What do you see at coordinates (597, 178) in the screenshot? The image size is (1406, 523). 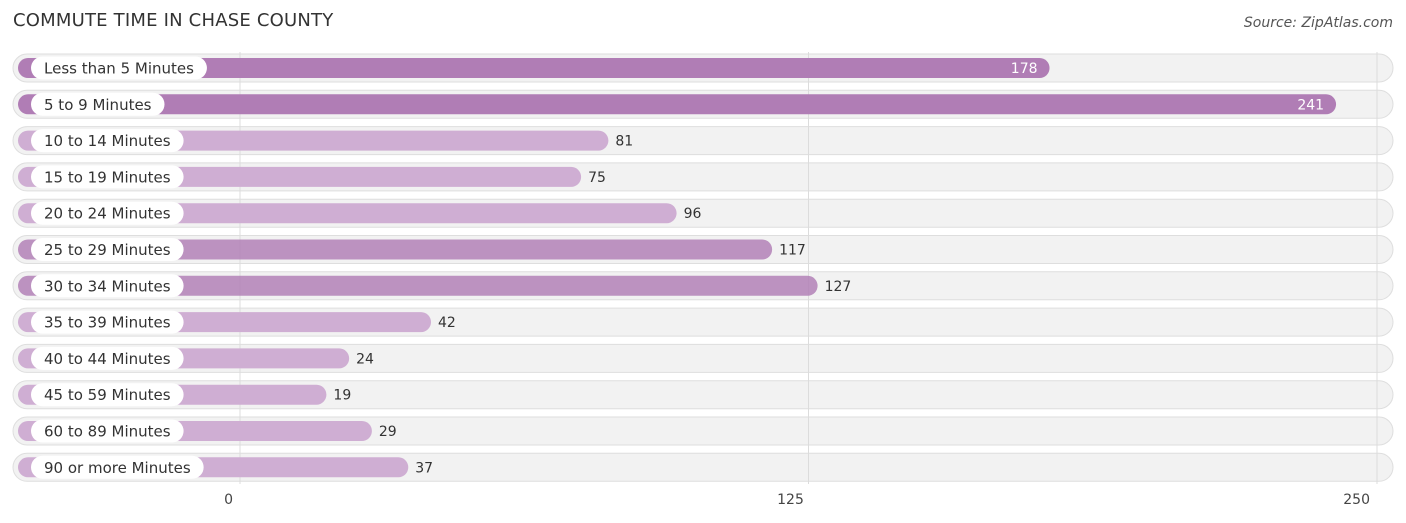 I see `value-label: 75` at bounding box center [597, 178].